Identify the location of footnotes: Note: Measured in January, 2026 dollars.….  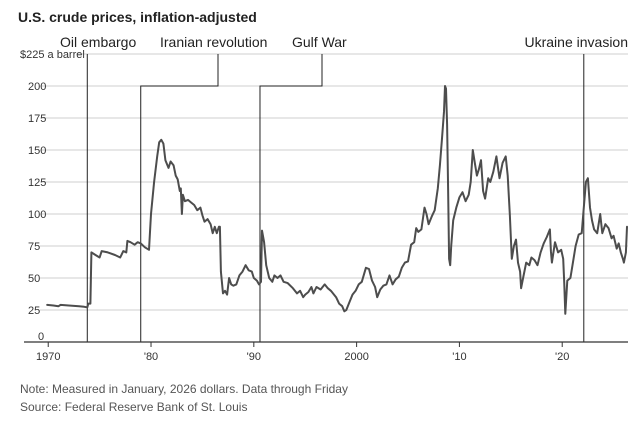
(184, 398).